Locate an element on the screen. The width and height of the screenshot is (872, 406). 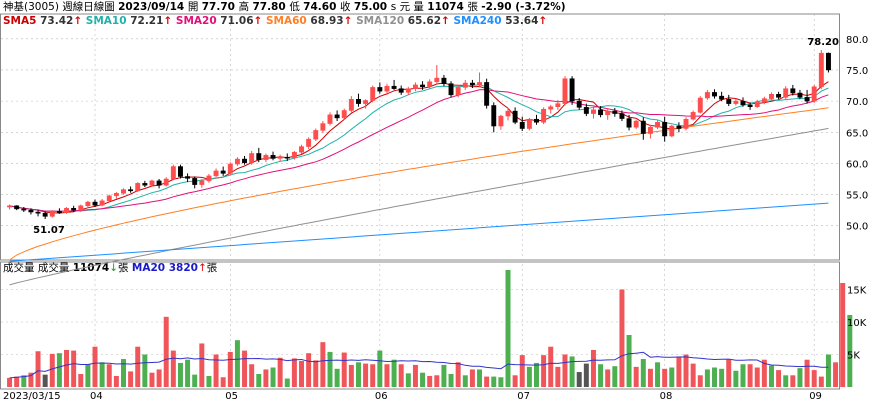
open-value: 77.70 is located at coordinates (220, 7).